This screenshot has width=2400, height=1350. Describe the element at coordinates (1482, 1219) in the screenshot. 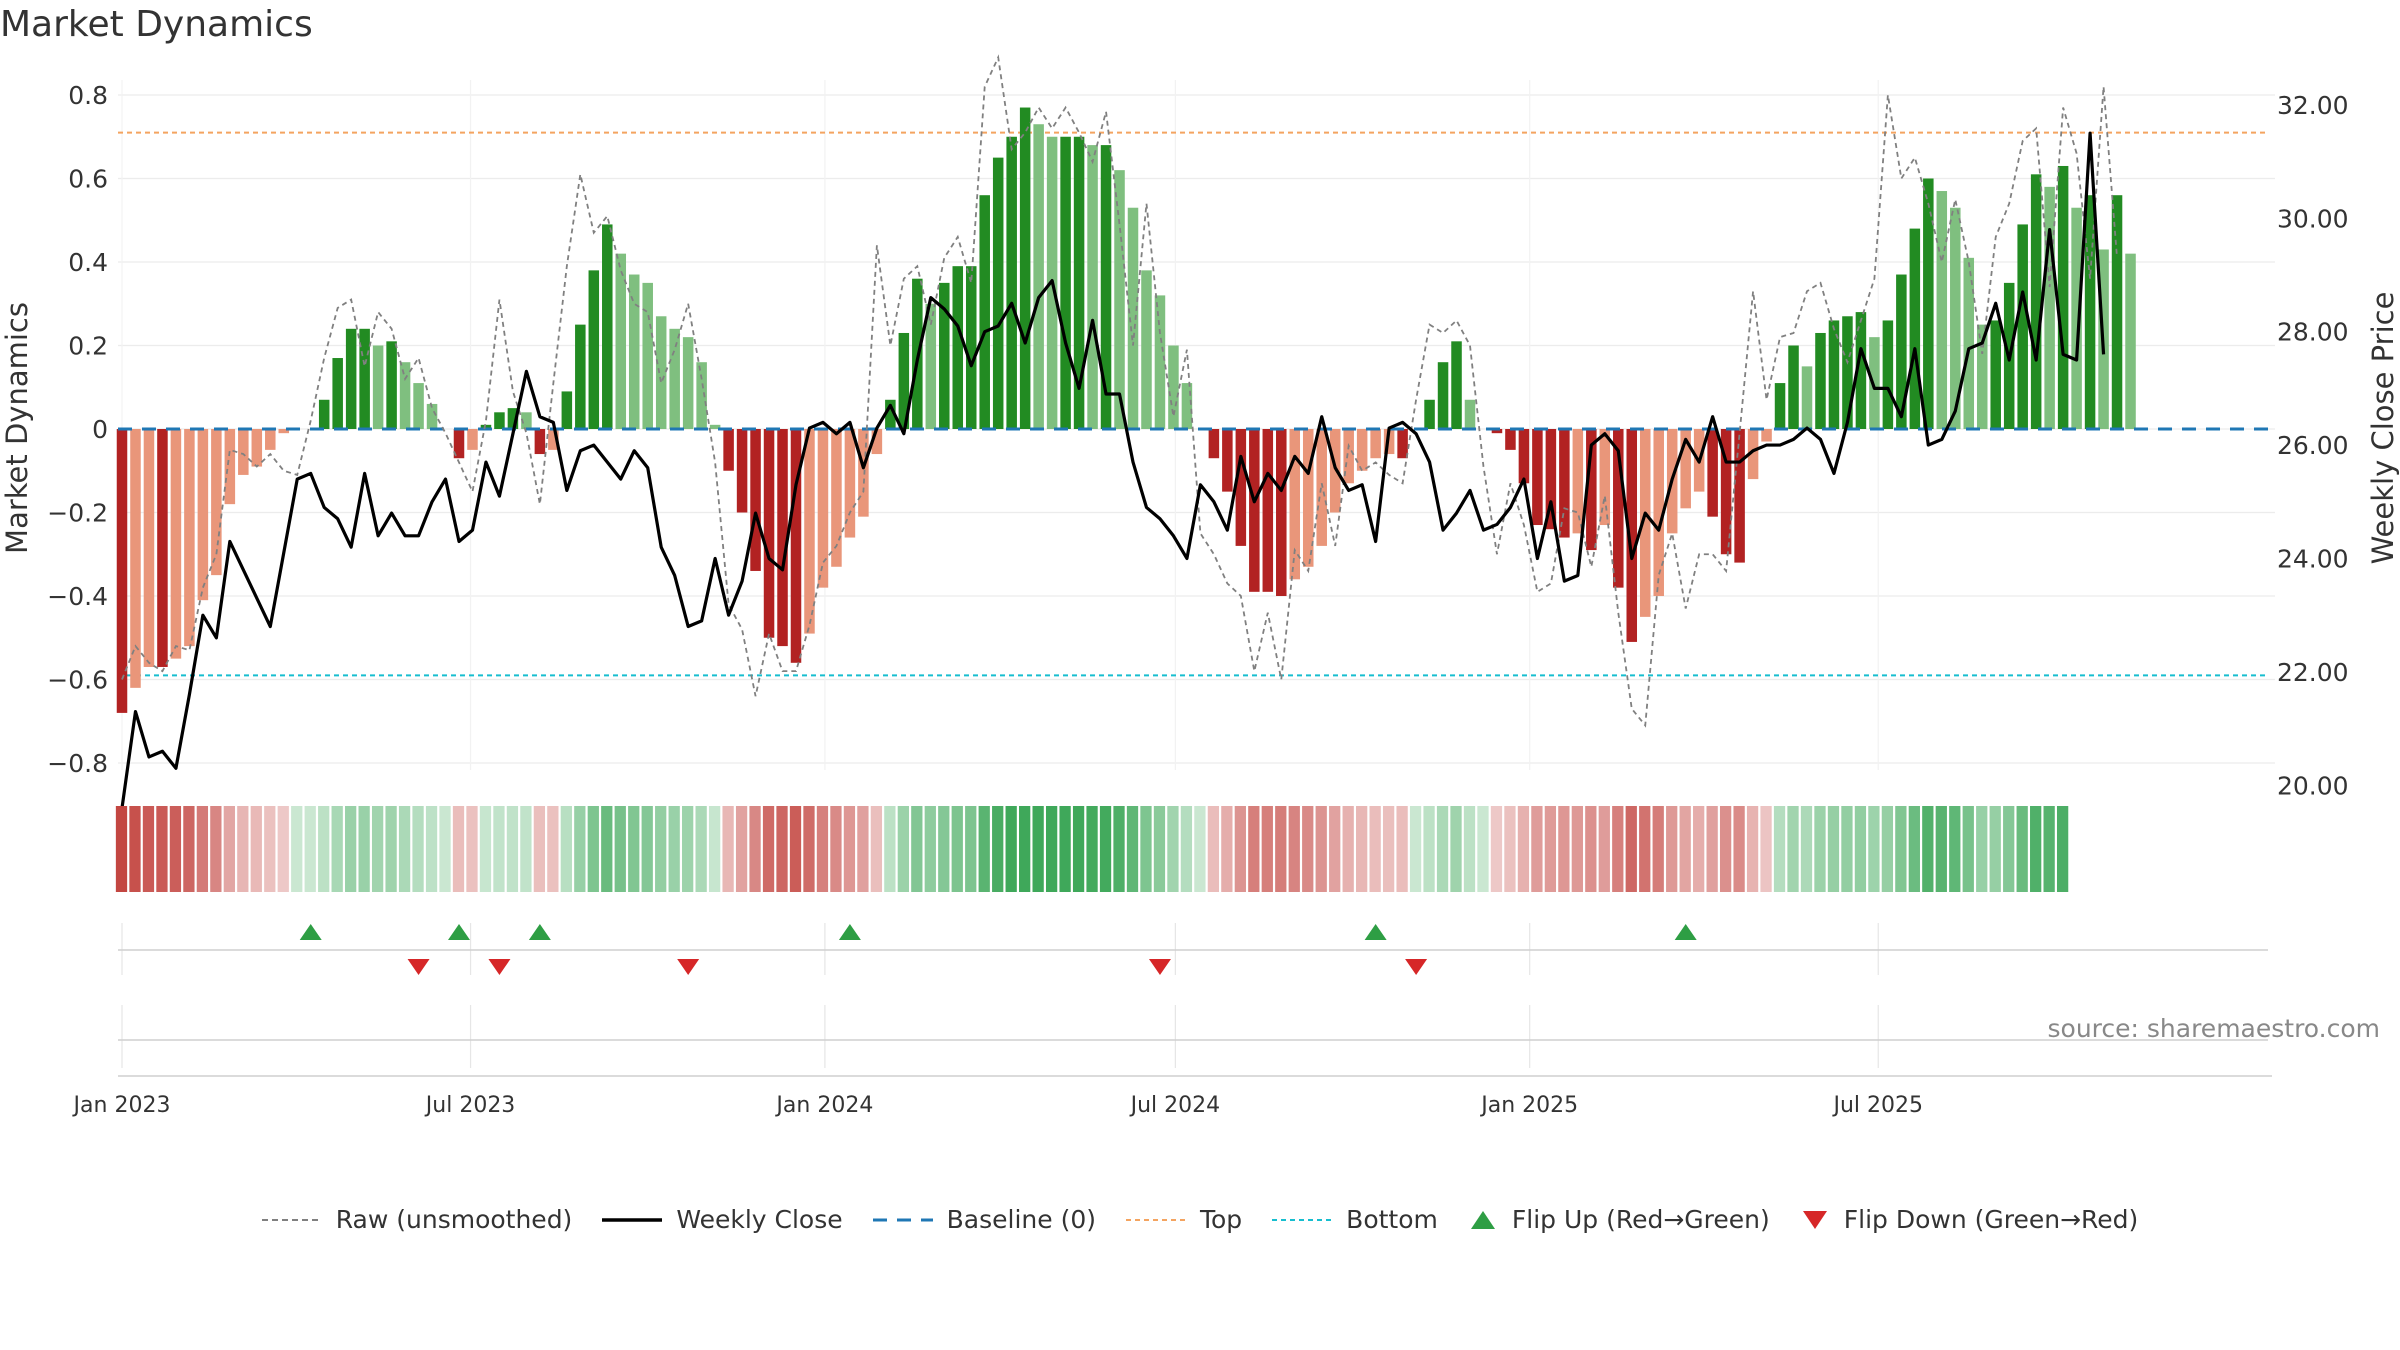

I see `triangle-up-icon` at that location.